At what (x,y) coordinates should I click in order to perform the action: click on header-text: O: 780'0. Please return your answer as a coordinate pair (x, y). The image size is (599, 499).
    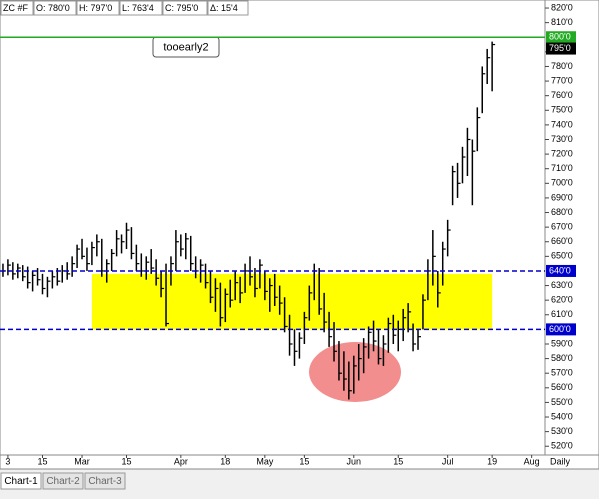
    Looking at the image, I should click on (53, 8).